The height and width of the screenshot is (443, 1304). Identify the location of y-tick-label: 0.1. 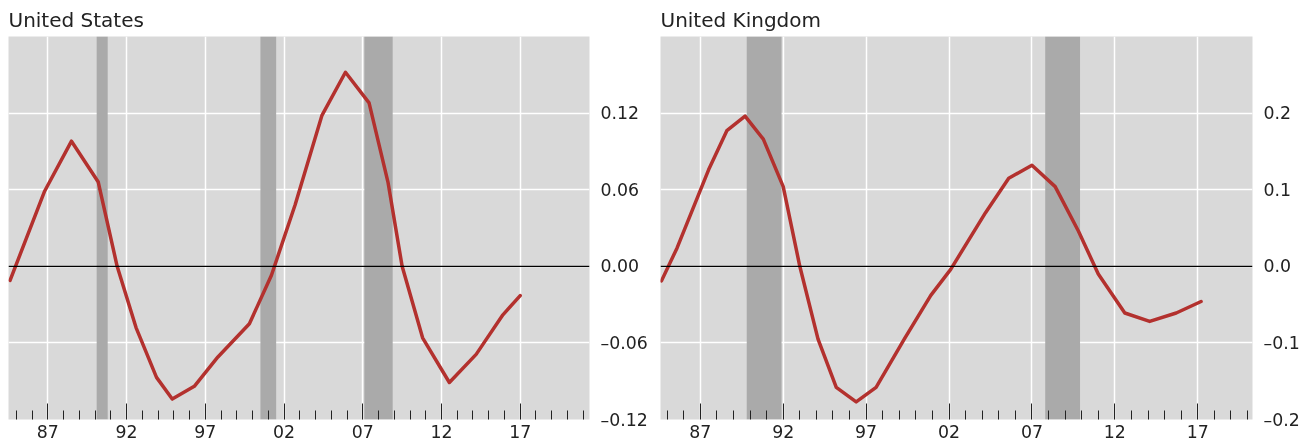
(1277, 189).